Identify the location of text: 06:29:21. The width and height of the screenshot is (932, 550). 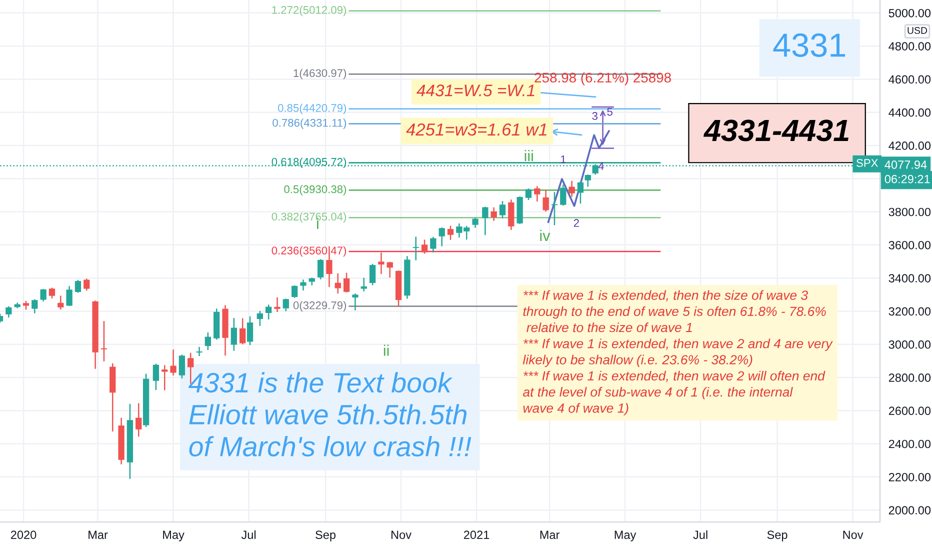
(907, 179).